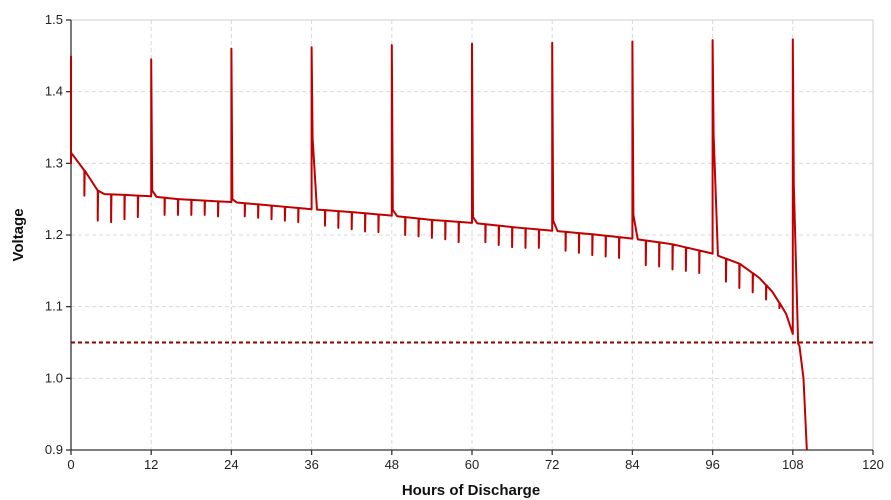 The width and height of the screenshot is (891, 500). I want to click on x-tick-label: 120, so click(873, 464).